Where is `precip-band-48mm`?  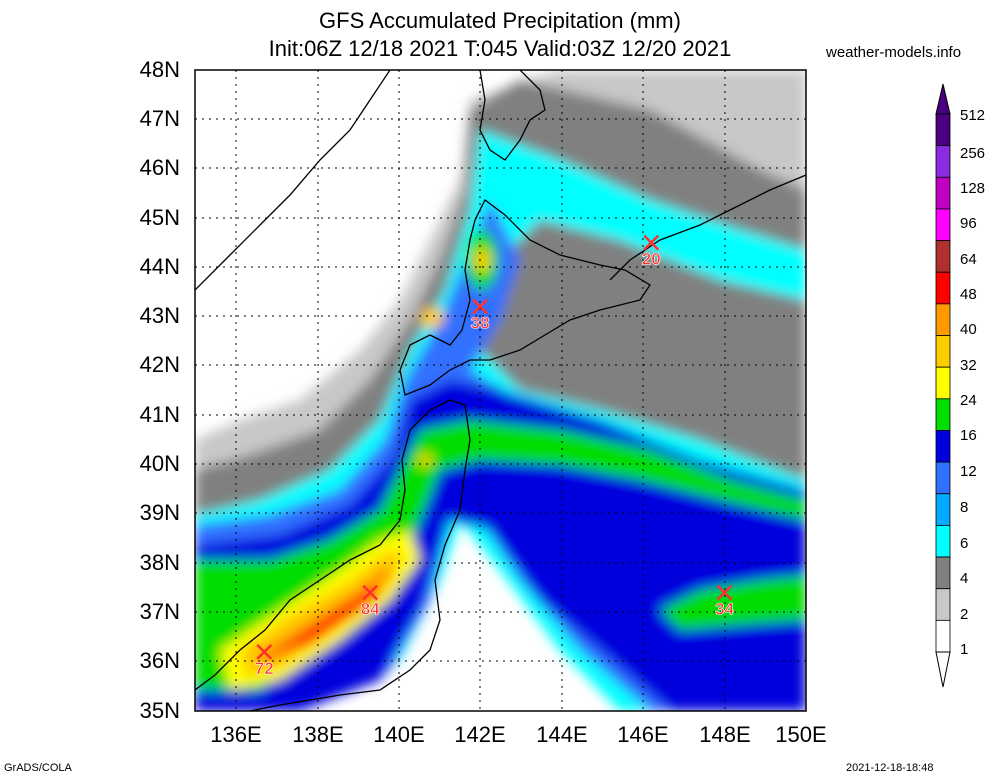
precip-band-48mm is located at coordinates (325, 620).